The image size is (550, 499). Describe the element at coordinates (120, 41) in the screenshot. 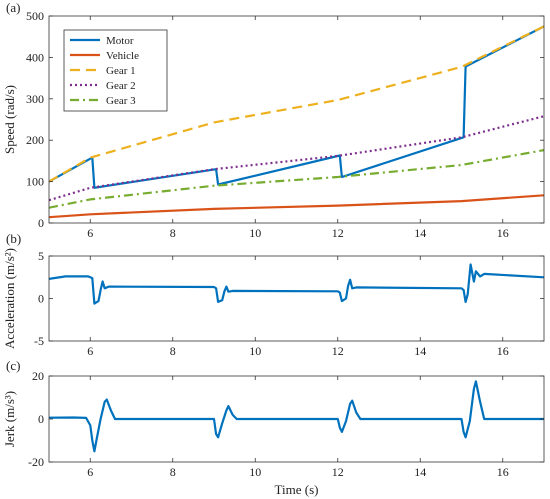

I see `legend-label: Motor` at that location.